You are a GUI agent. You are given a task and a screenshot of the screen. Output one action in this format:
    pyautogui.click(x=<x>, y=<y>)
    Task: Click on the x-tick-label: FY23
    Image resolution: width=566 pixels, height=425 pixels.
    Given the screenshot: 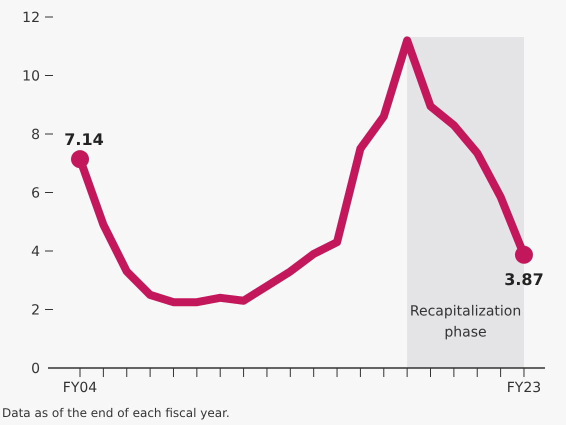 What is the action you would take?
    pyautogui.click(x=524, y=388)
    